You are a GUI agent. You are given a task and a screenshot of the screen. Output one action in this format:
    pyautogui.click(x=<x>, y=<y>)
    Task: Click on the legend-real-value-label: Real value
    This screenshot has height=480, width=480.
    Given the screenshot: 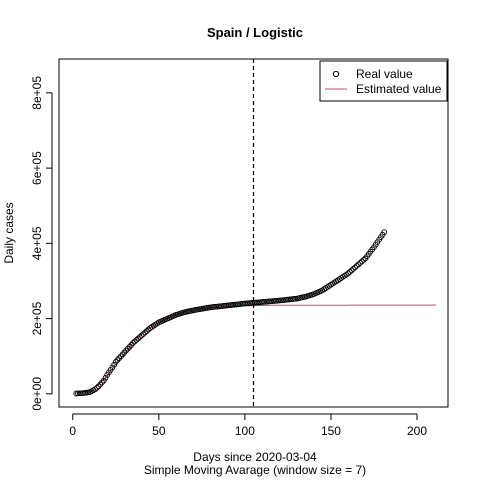 What is the action you would take?
    pyautogui.click(x=384, y=74)
    